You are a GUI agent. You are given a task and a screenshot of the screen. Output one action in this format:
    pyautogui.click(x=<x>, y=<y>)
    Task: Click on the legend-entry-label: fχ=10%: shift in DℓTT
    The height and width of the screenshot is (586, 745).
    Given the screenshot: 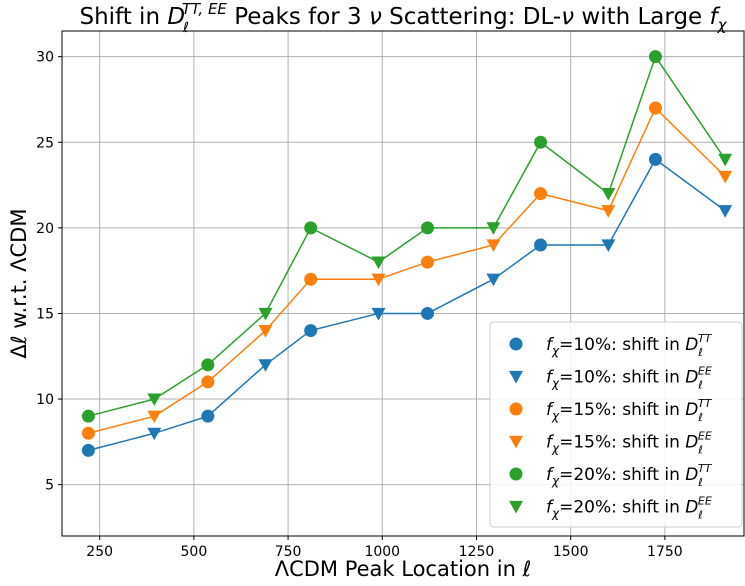 What is the action you would take?
    pyautogui.click(x=629, y=345)
    